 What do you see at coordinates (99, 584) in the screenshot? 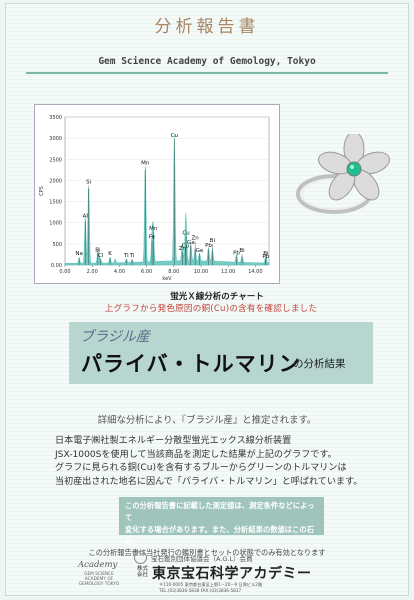
I see `logo-subtext-line: GEMOLOGY TOKYO` at bounding box center [99, 584].